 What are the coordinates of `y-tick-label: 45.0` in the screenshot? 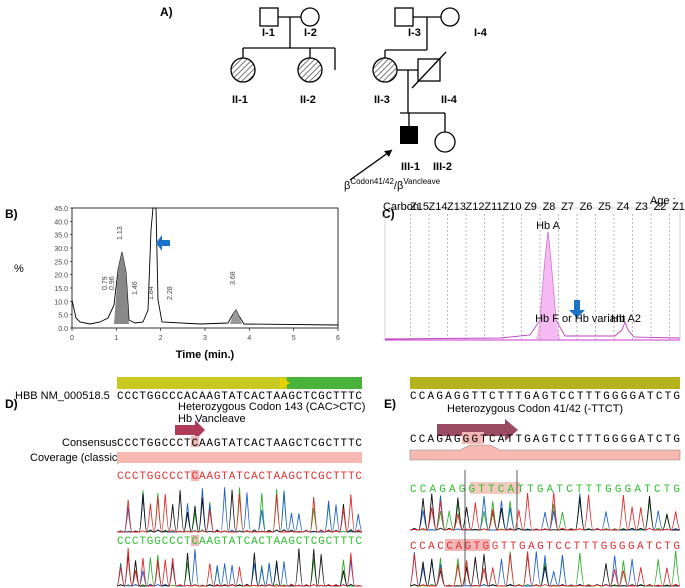 It's located at (61, 209).